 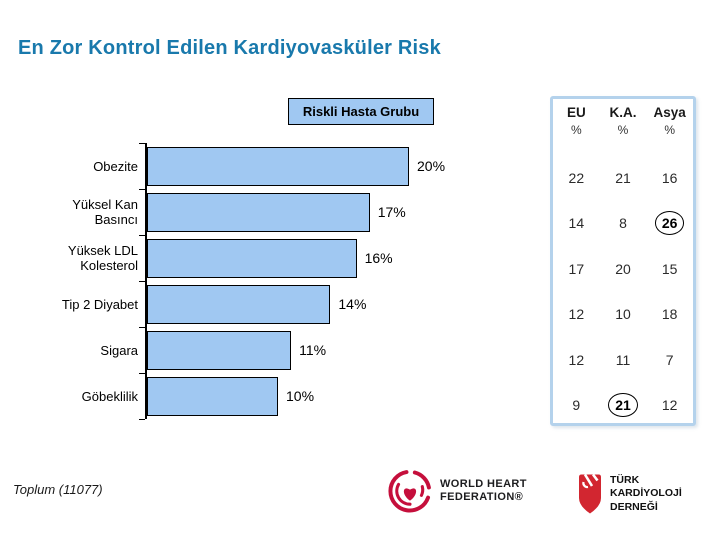 What do you see at coordinates (482, 497) in the screenshot?
I see `whf-label-line2: FEDERATION®` at bounding box center [482, 497].